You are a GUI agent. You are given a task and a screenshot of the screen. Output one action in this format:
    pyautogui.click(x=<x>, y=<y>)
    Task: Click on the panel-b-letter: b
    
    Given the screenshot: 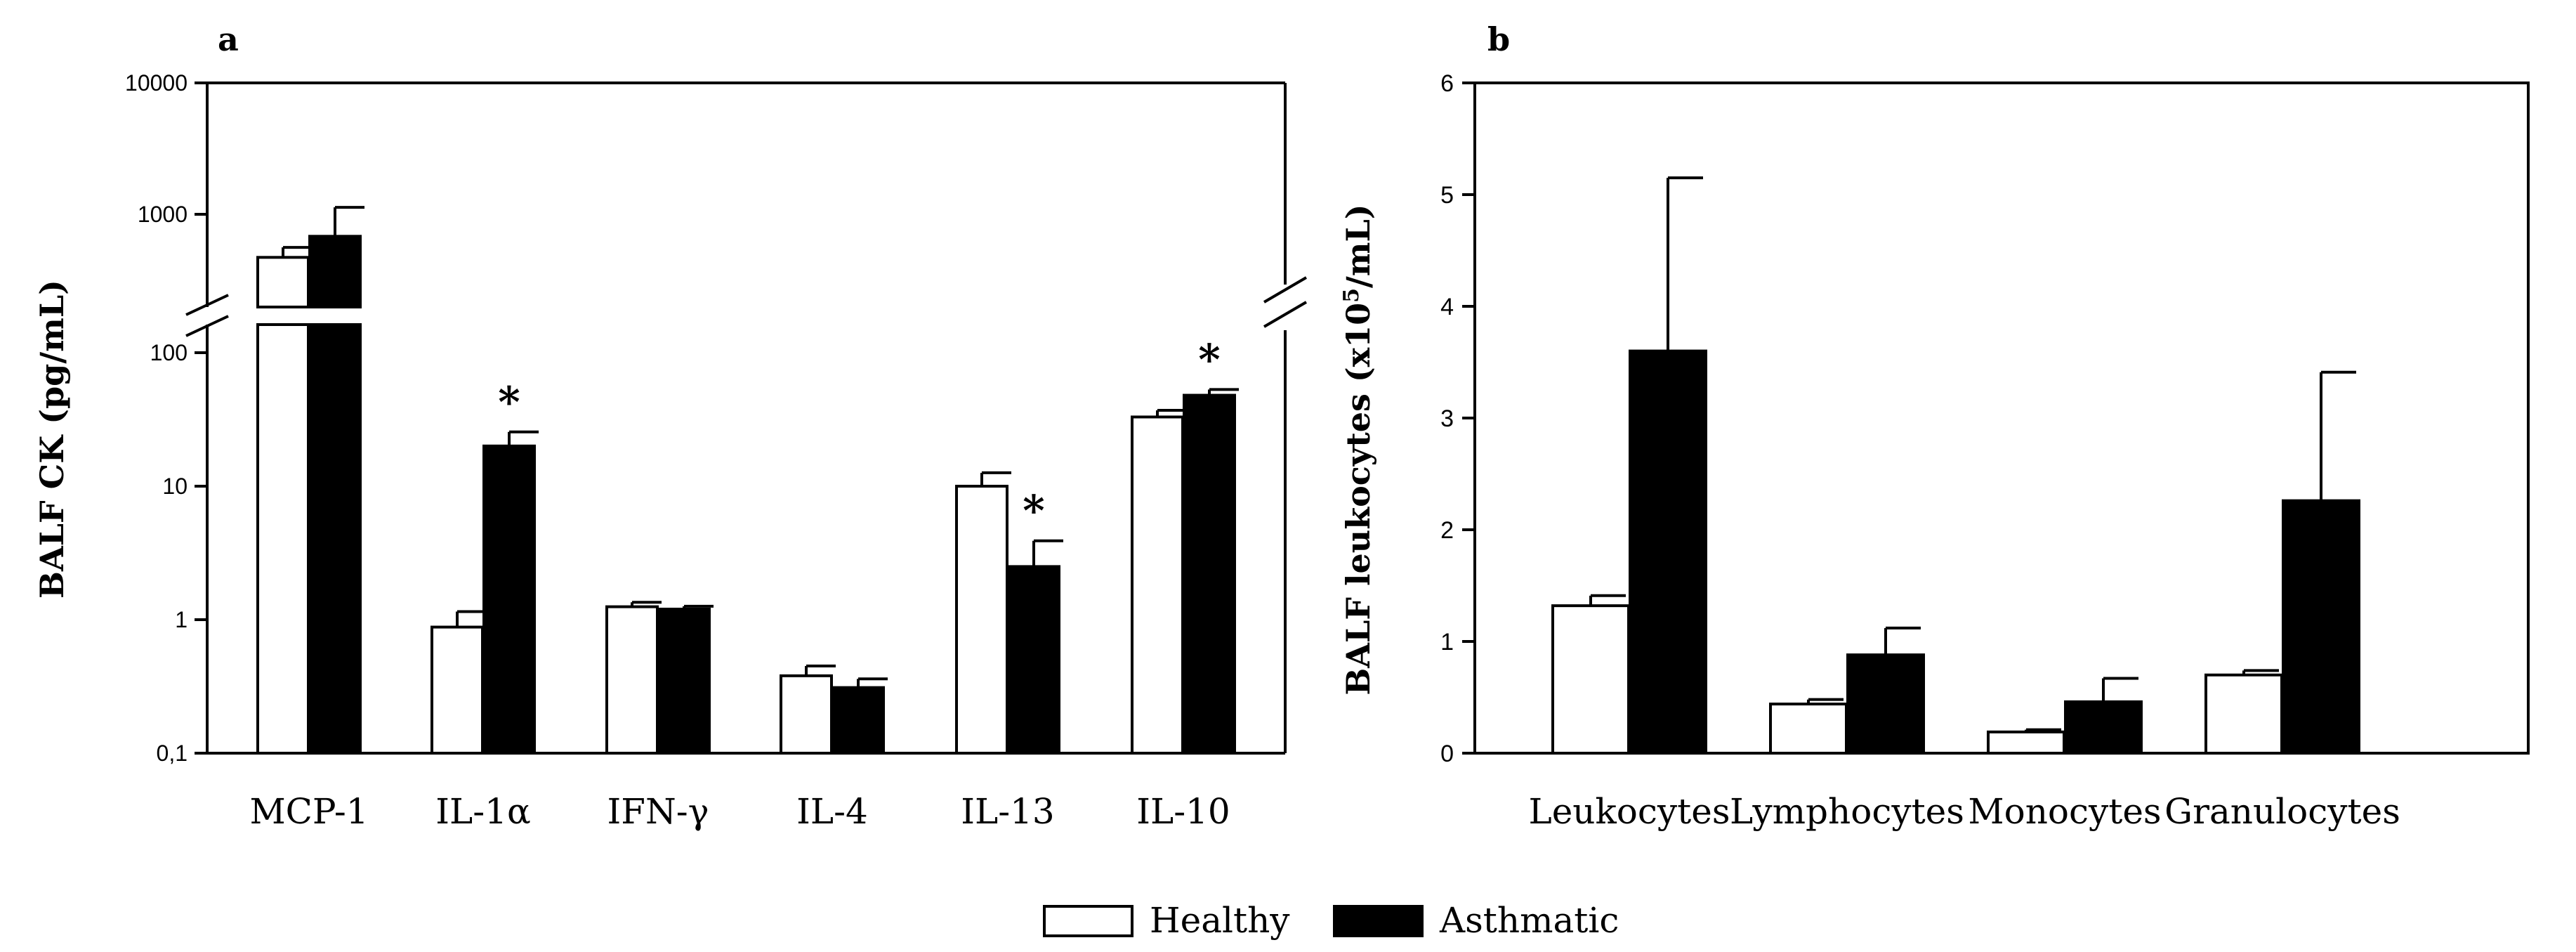 What is the action you would take?
    pyautogui.click(x=1498, y=39)
    